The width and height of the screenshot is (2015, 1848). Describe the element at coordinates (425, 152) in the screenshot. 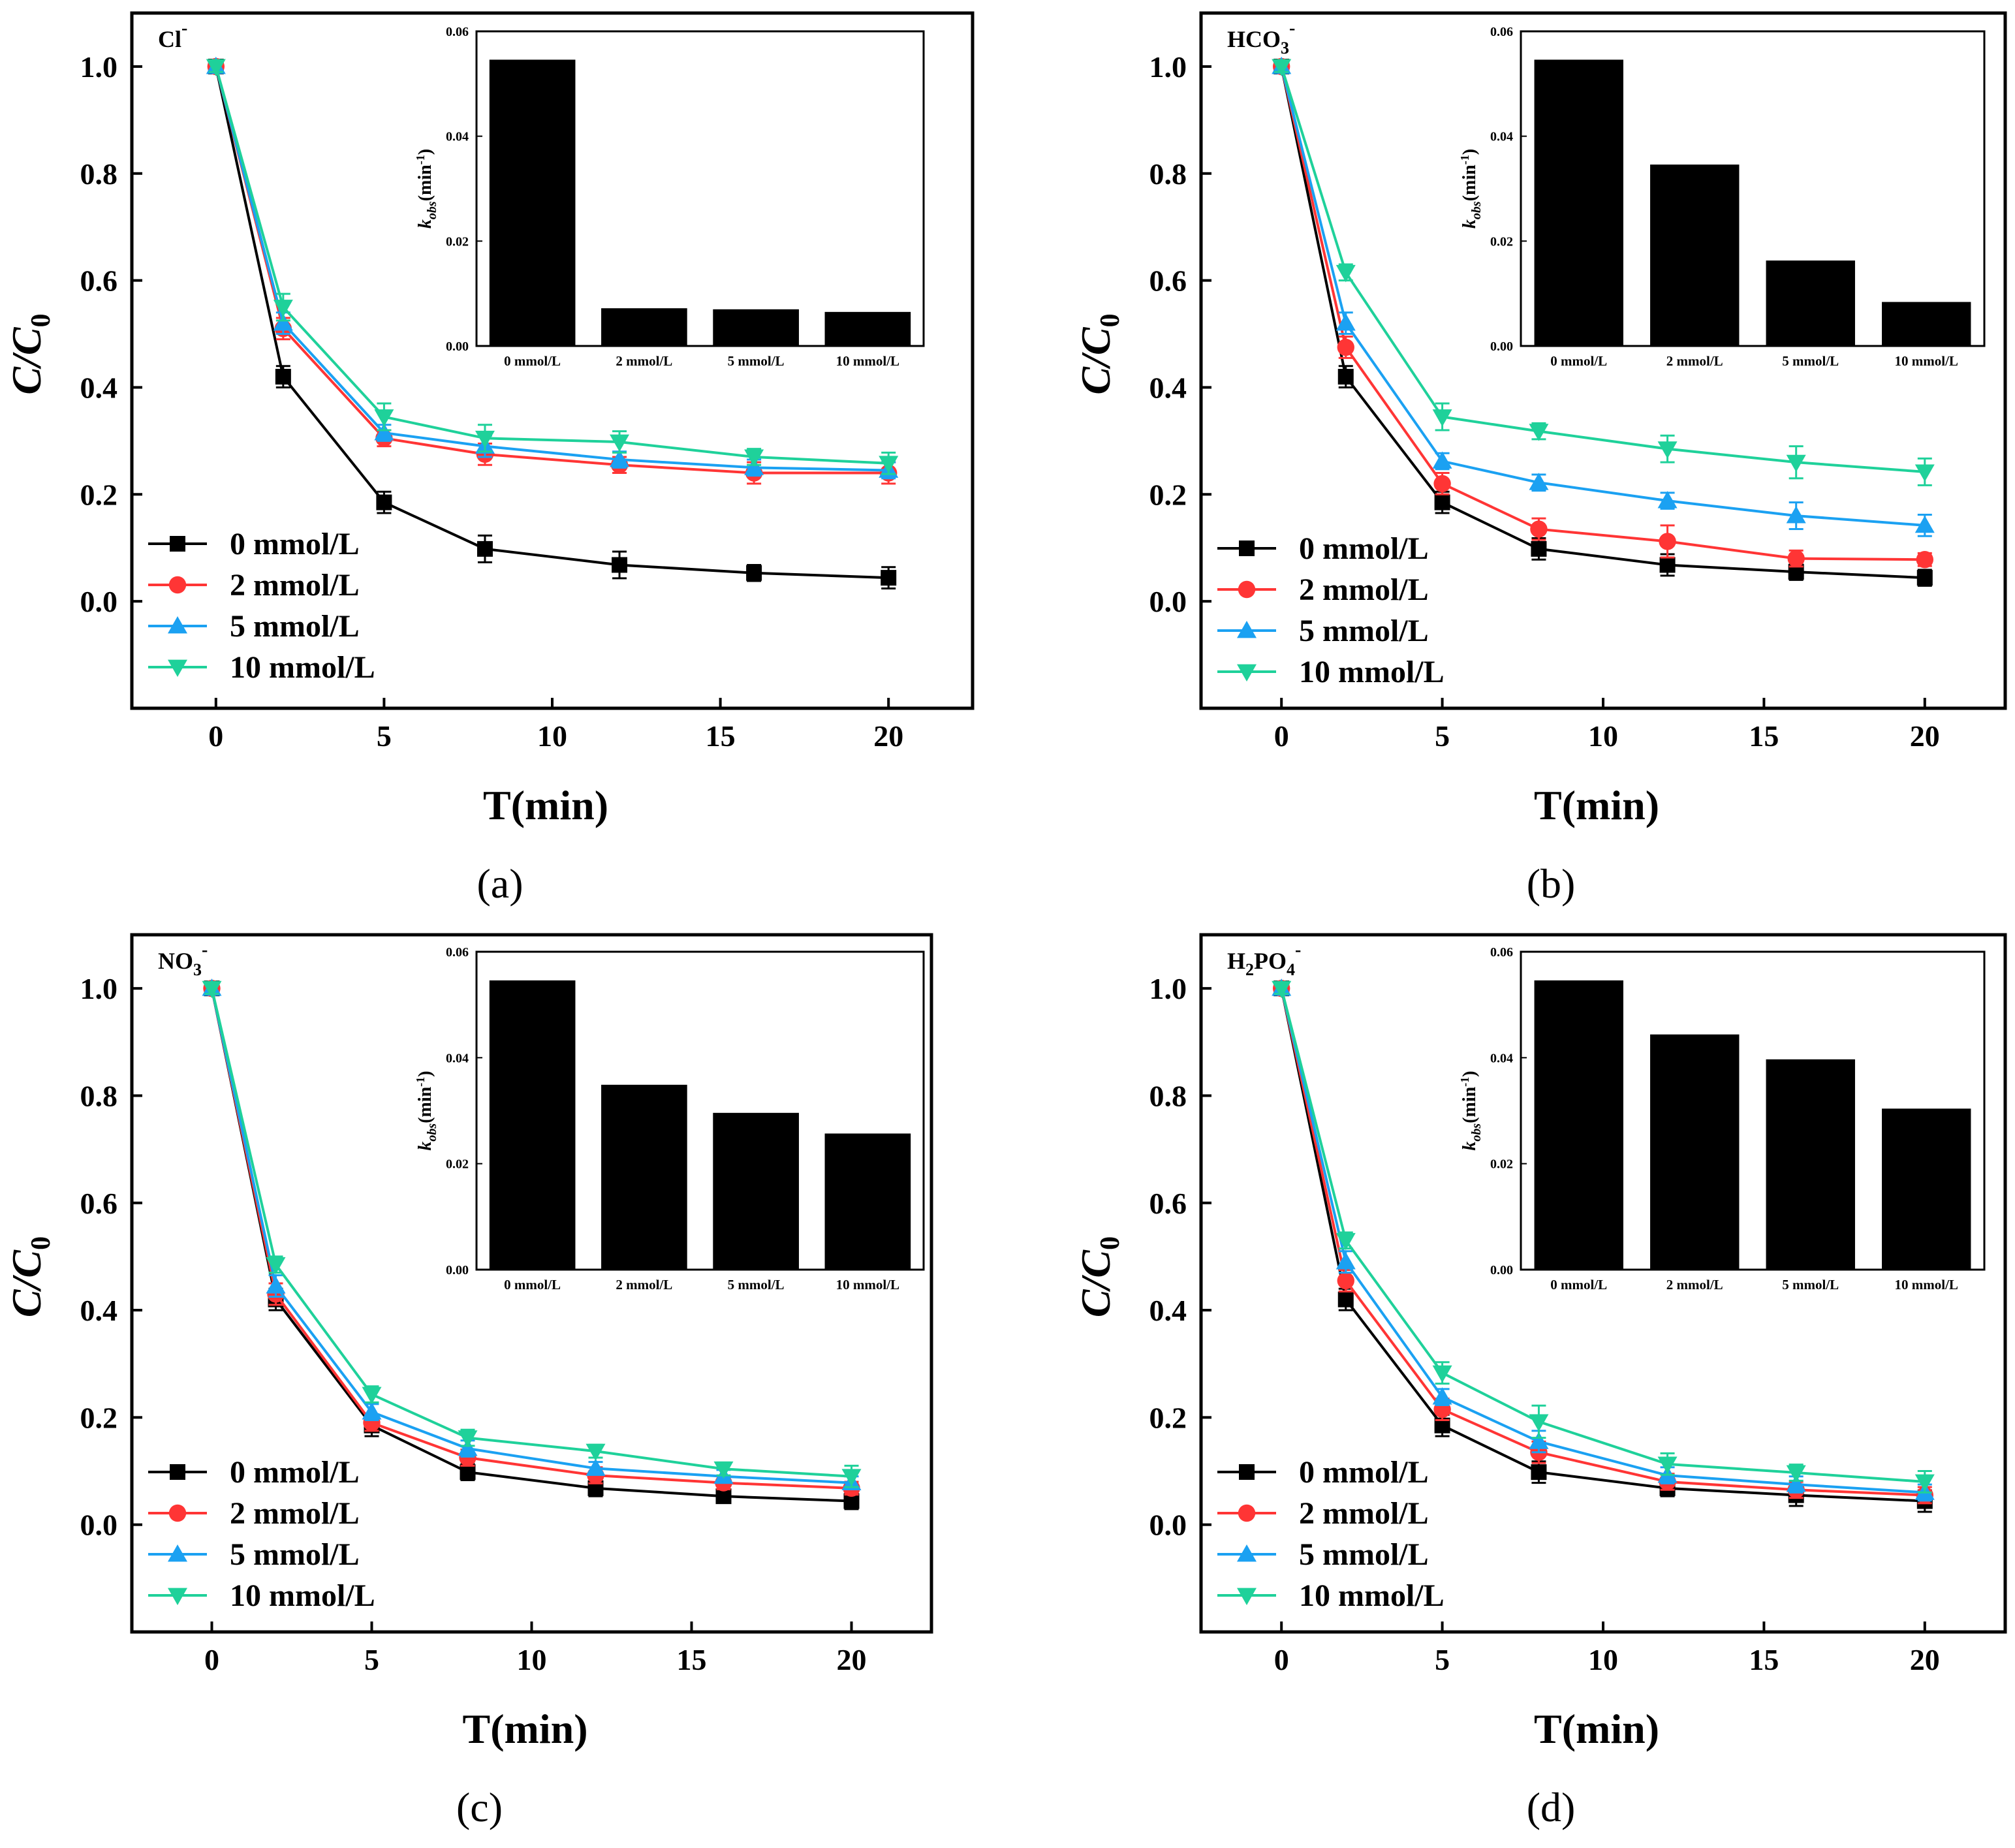

I see `inset-ylabel-close: )` at that location.